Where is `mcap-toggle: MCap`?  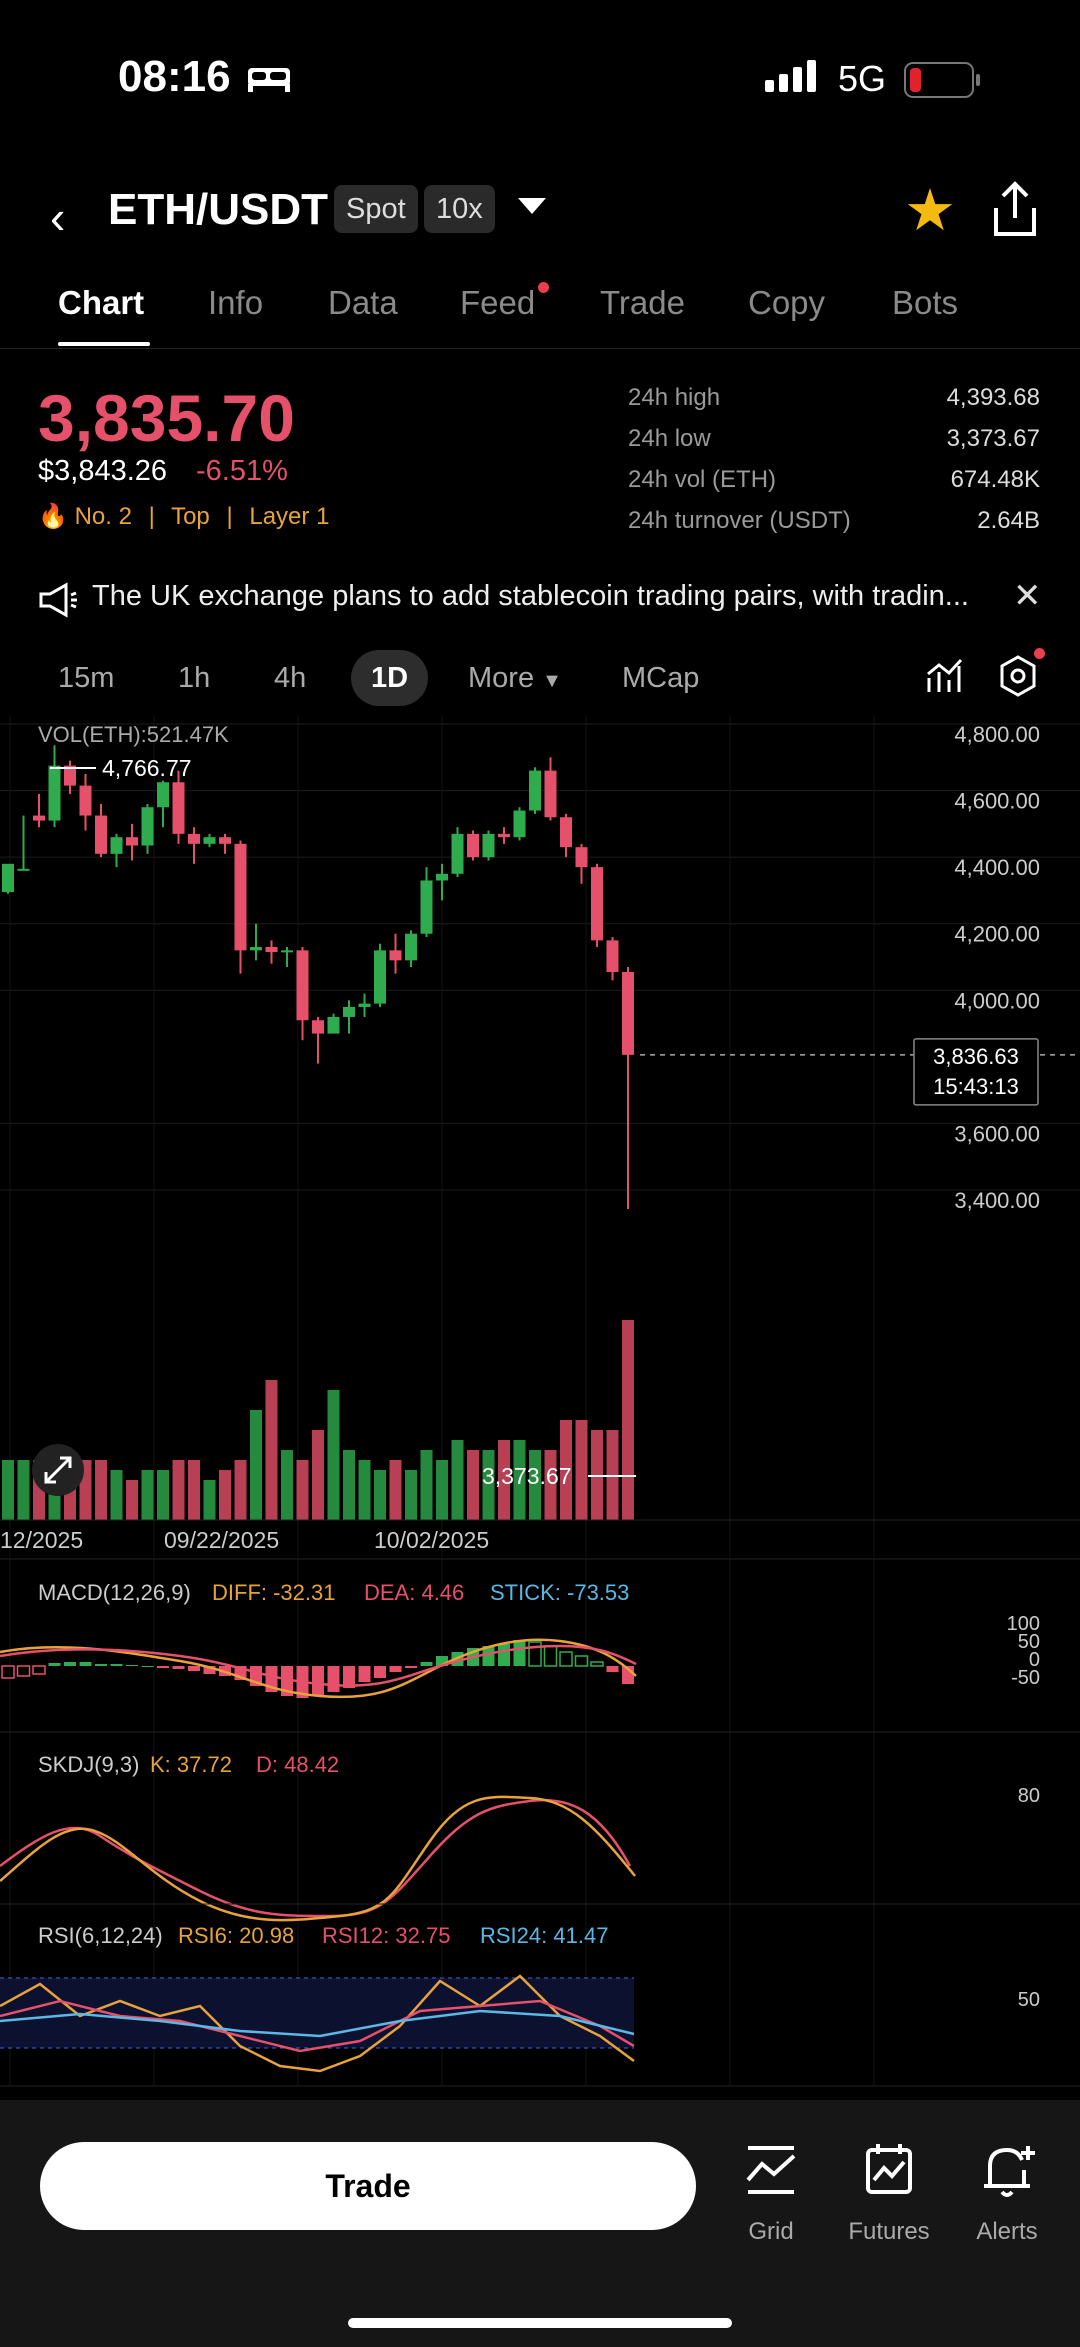
mcap-toggle: MCap is located at coordinates (661, 678).